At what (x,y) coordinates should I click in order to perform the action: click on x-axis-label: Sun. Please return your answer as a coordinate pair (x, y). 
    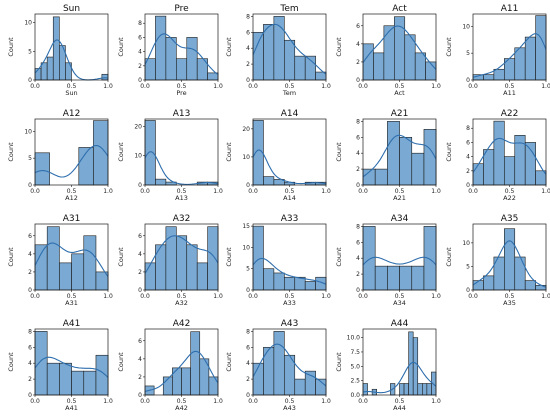
    Looking at the image, I should click on (71, 93).